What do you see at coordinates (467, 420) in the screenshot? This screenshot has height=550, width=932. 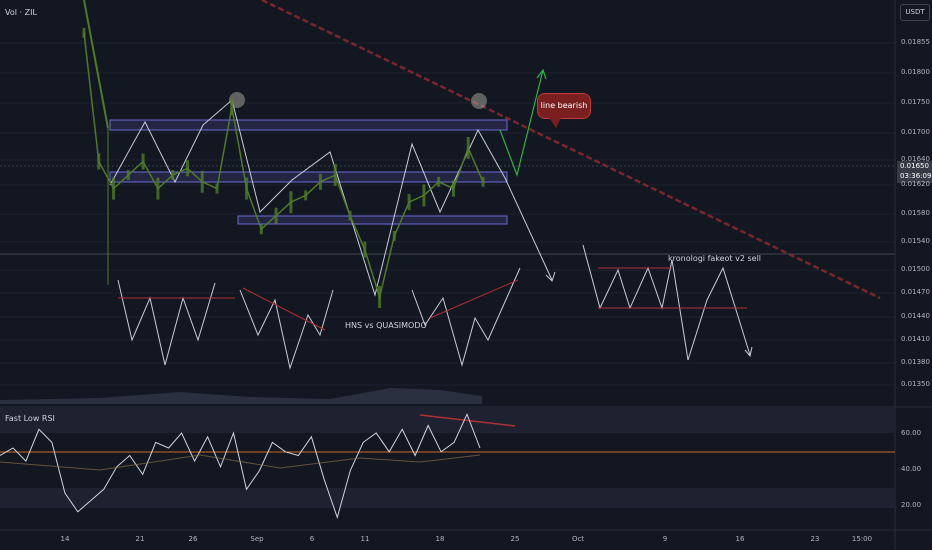 I see `rsi-trendline` at bounding box center [467, 420].